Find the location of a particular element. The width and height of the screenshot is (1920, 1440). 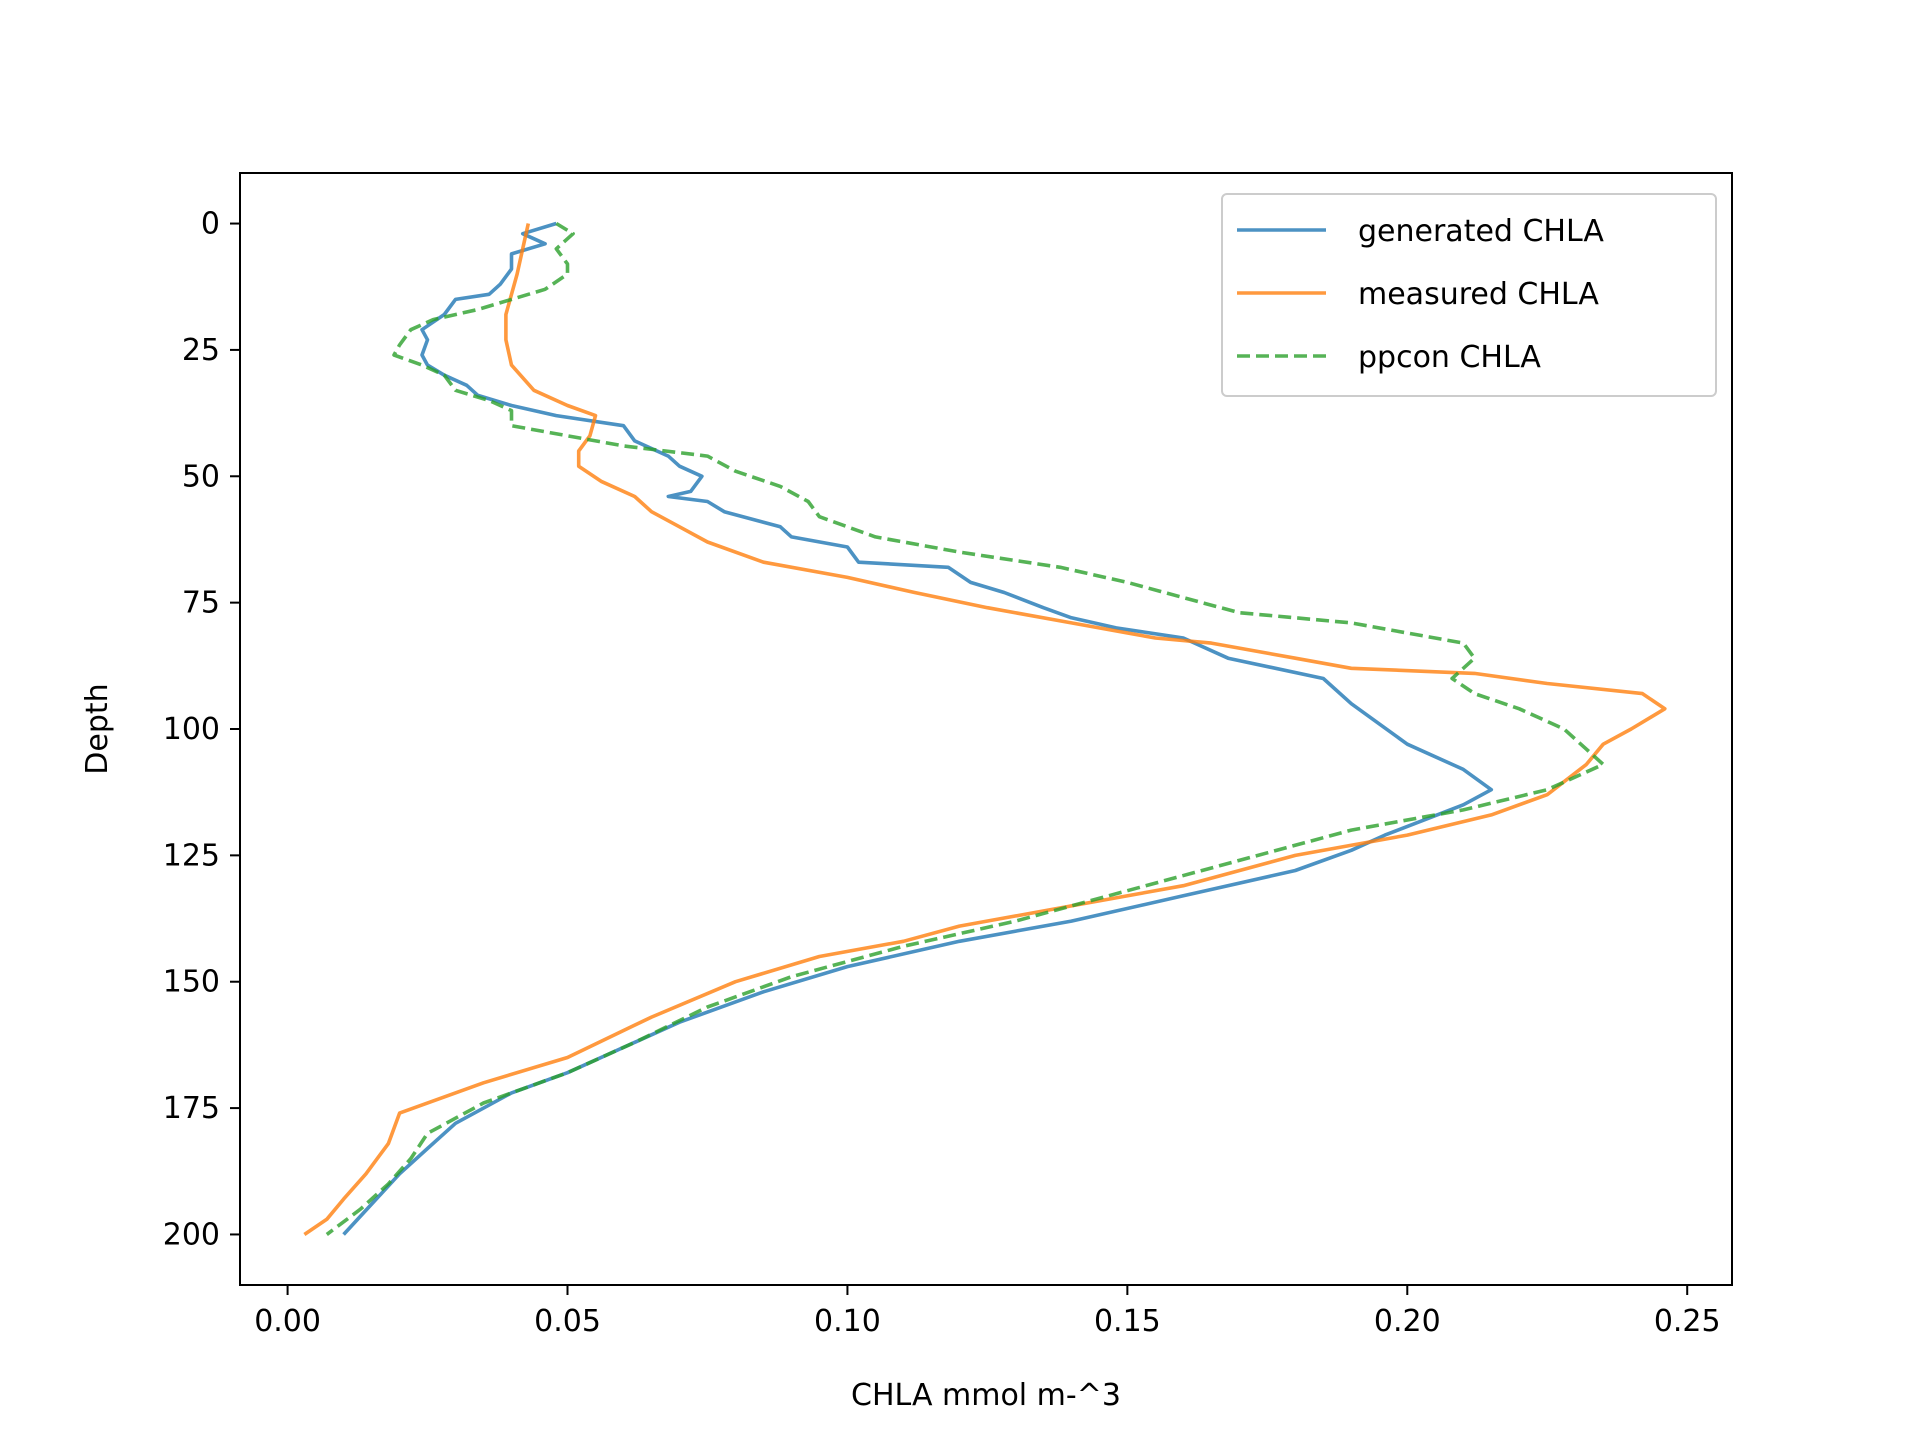

x-tick-label: 0.05 is located at coordinates (567, 1321).